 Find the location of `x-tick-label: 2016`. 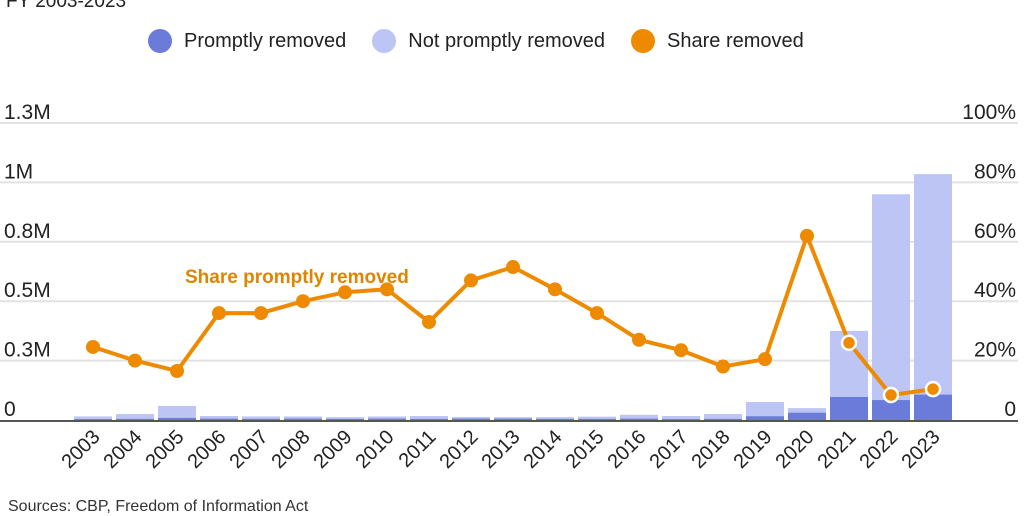

x-tick-label: 2016 is located at coordinates (627, 449).